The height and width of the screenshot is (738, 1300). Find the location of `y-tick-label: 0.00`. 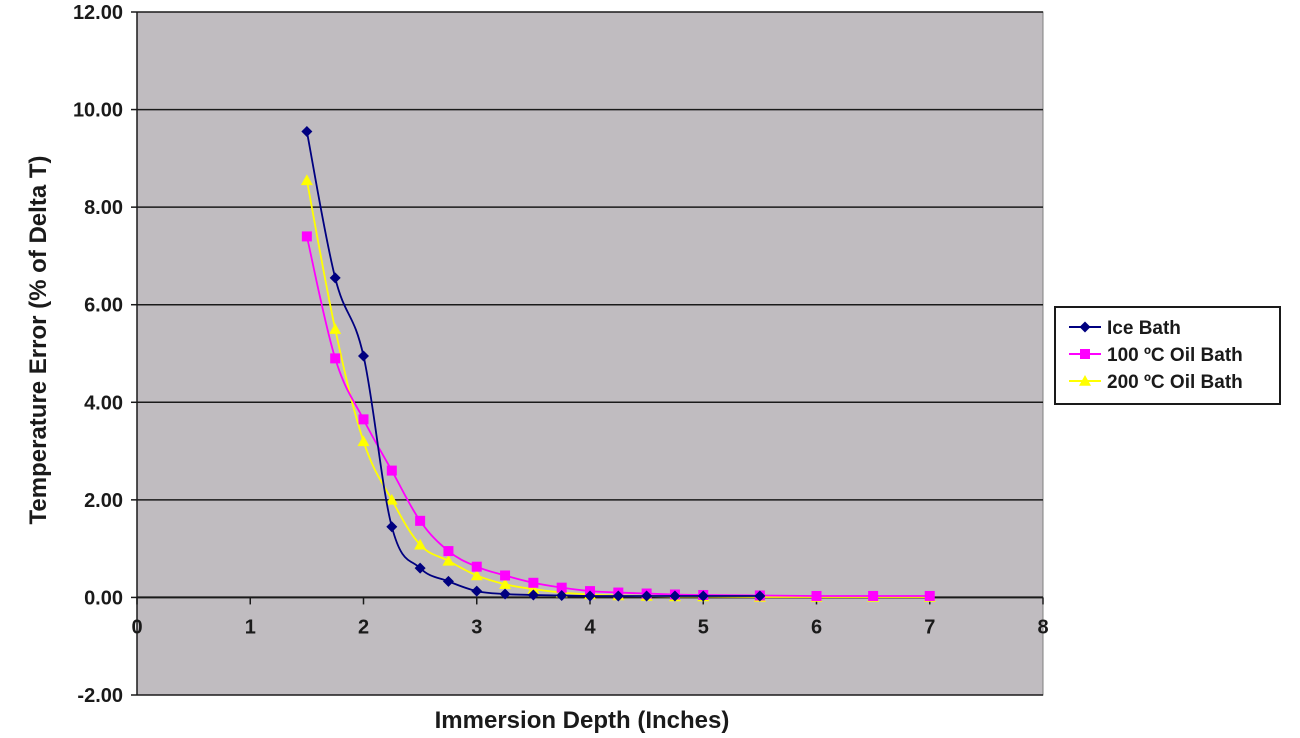

y-tick-label: 0.00 is located at coordinates (103, 598).